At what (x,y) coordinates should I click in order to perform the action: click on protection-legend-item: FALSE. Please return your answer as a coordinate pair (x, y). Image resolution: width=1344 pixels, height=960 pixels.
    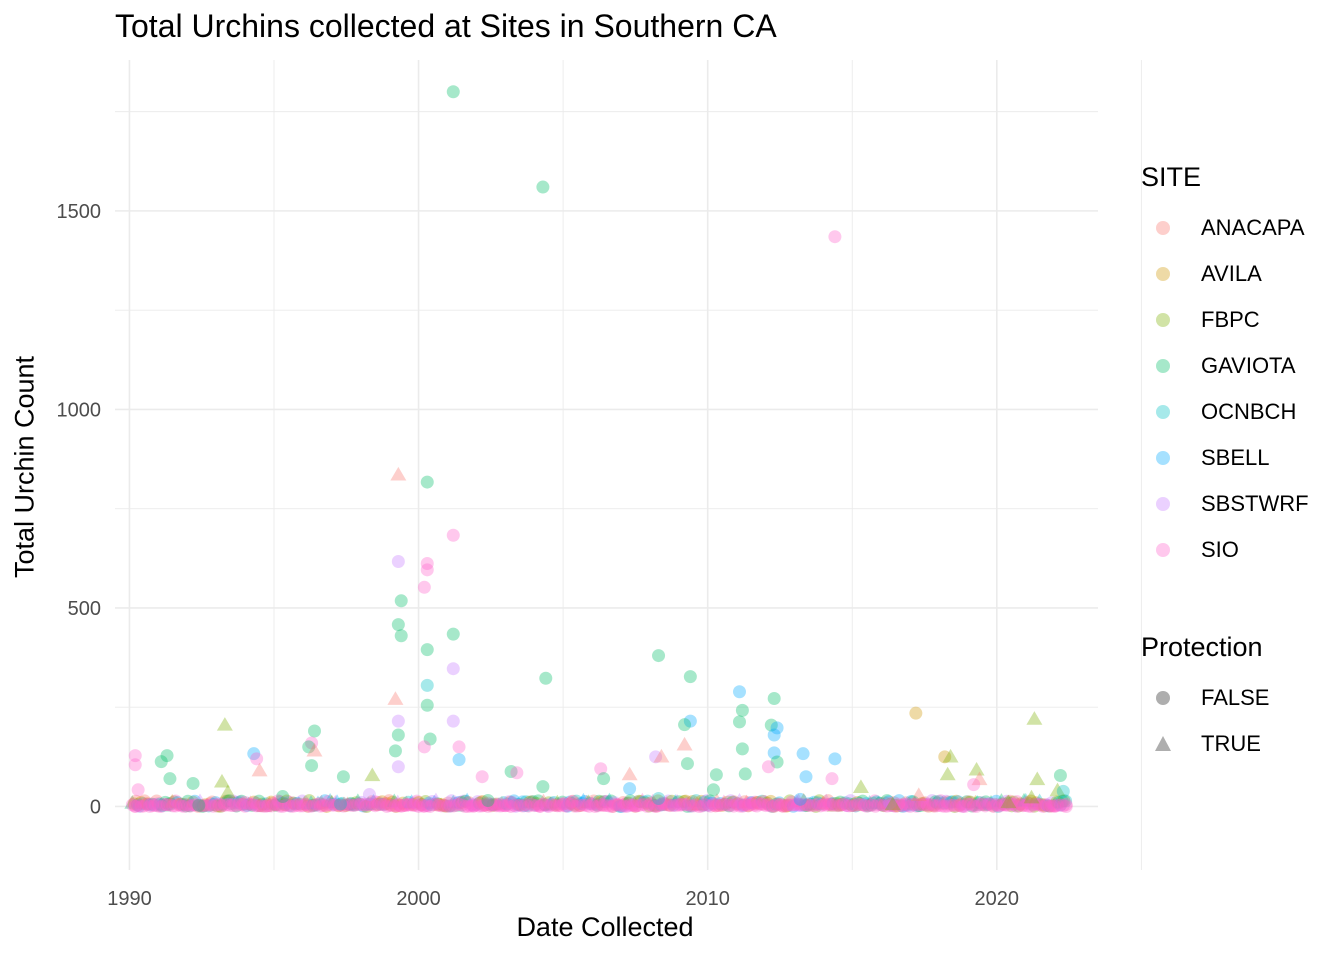
    Looking at the image, I should click on (1205, 698).